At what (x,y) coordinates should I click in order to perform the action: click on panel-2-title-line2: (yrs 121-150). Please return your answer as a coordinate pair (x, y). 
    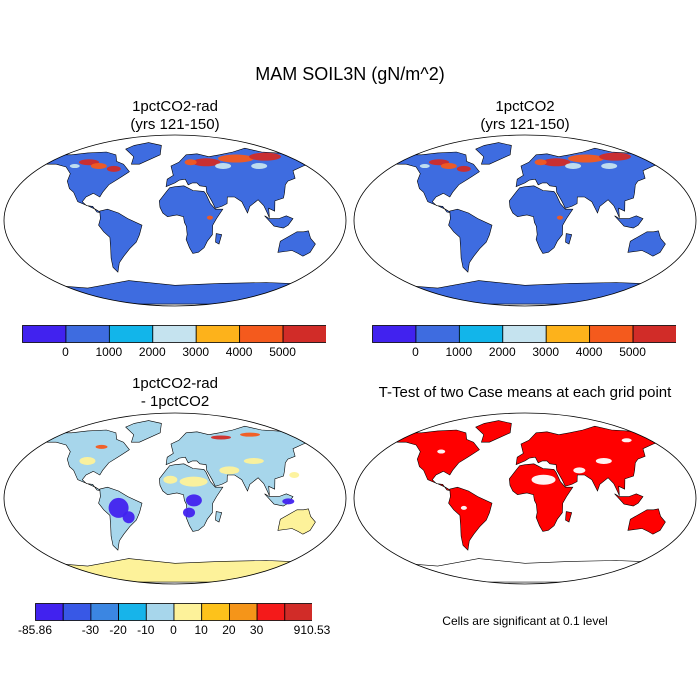
    Looking at the image, I should click on (525, 124).